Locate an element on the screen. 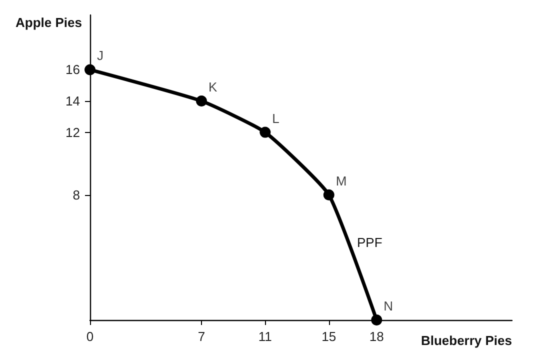 The width and height of the screenshot is (541, 355). y-tick-label: 16 is located at coordinates (73, 70).